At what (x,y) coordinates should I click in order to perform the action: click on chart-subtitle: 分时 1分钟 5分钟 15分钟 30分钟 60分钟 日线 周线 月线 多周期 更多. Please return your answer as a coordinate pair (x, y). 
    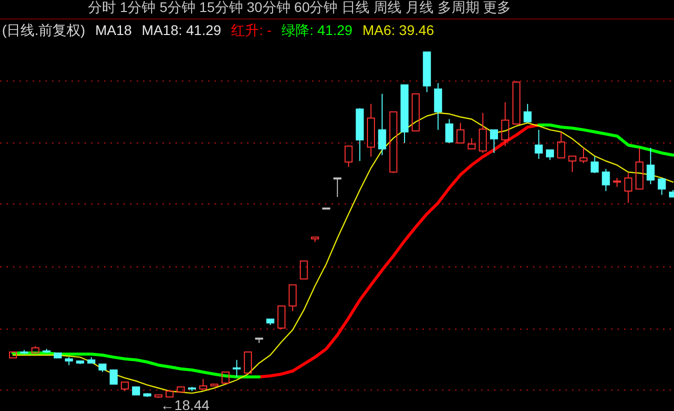
    Looking at the image, I should click on (300, 7).